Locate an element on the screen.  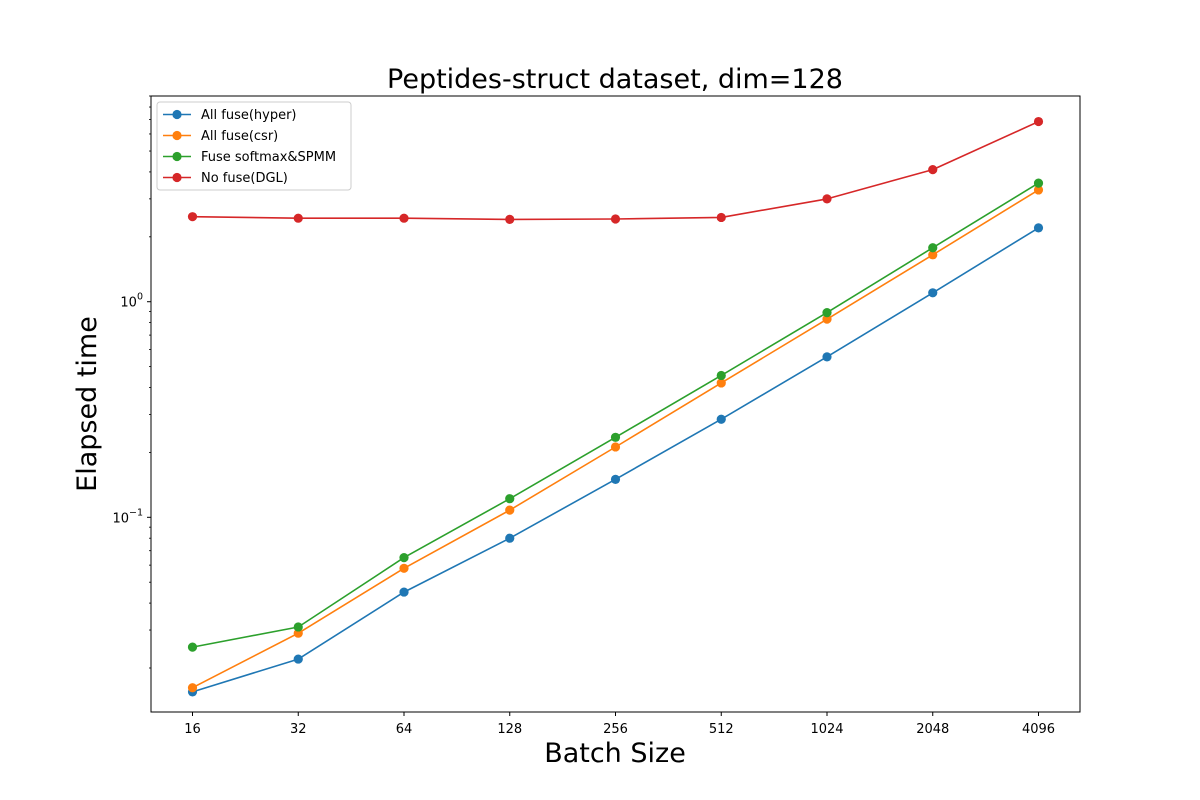
legend-frame is located at coordinates (254, 146).